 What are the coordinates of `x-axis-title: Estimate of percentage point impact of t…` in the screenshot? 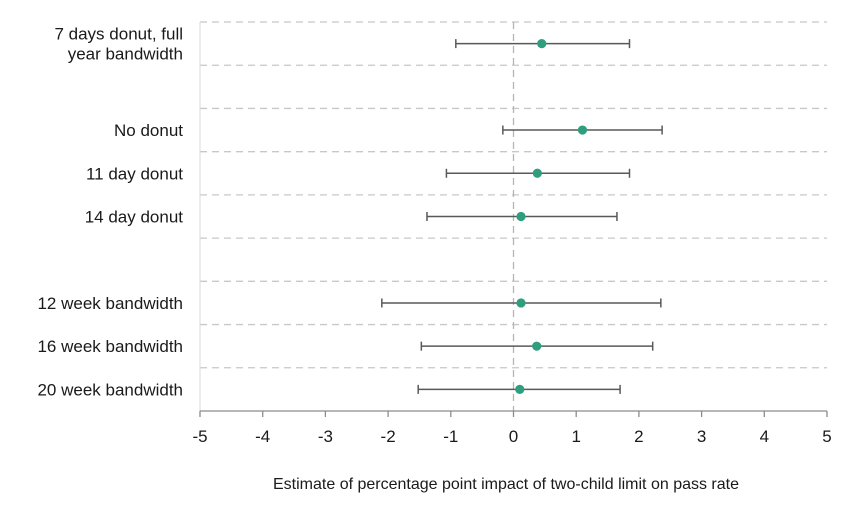 It's located at (506, 484).